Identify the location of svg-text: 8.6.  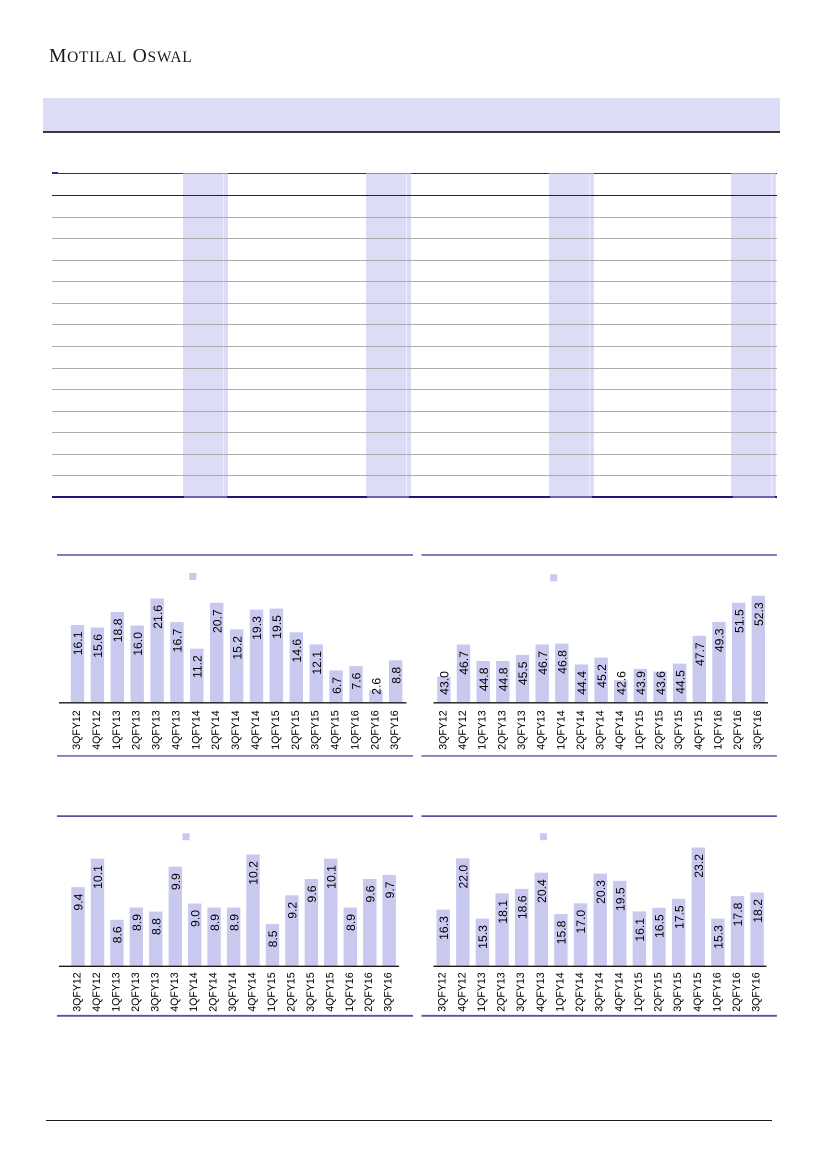
(118, 934).